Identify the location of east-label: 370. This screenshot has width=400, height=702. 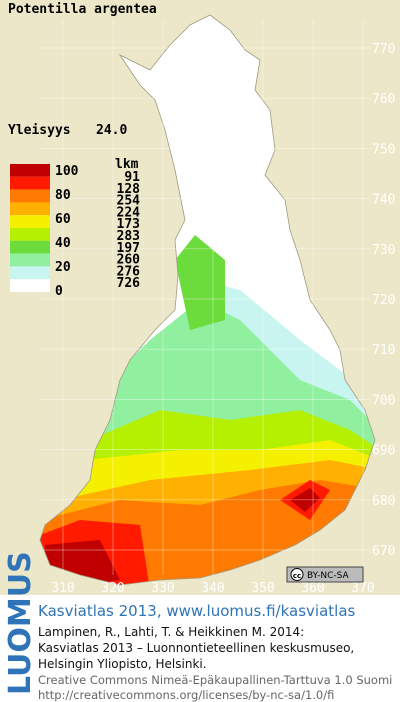
(362, 588).